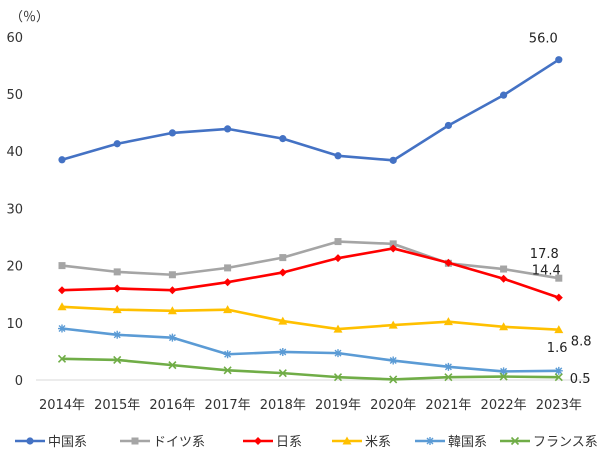 The width and height of the screenshot is (598, 466). What do you see at coordinates (544, 254) in the screenshot?
I see `data-label: 17.8` at bounding box center [544, 254].